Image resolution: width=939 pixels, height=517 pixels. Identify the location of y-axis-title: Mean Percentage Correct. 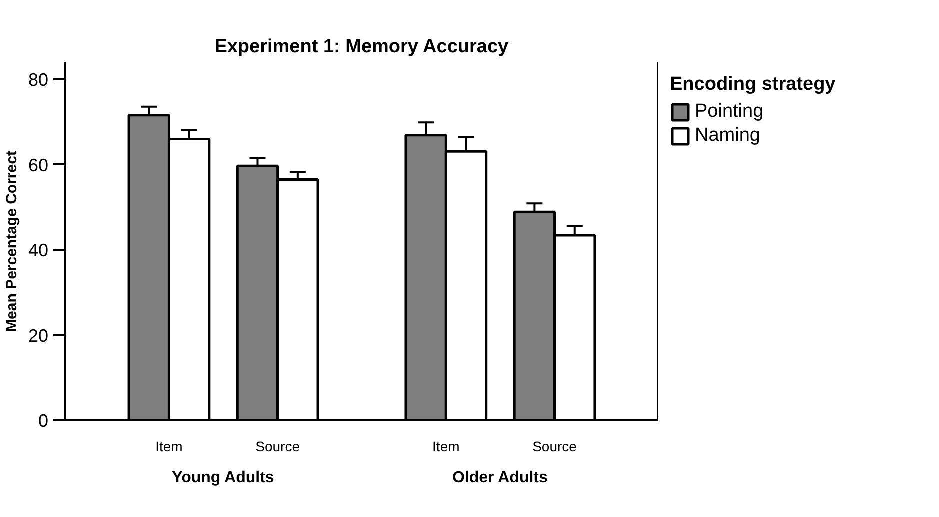
(11, 241).